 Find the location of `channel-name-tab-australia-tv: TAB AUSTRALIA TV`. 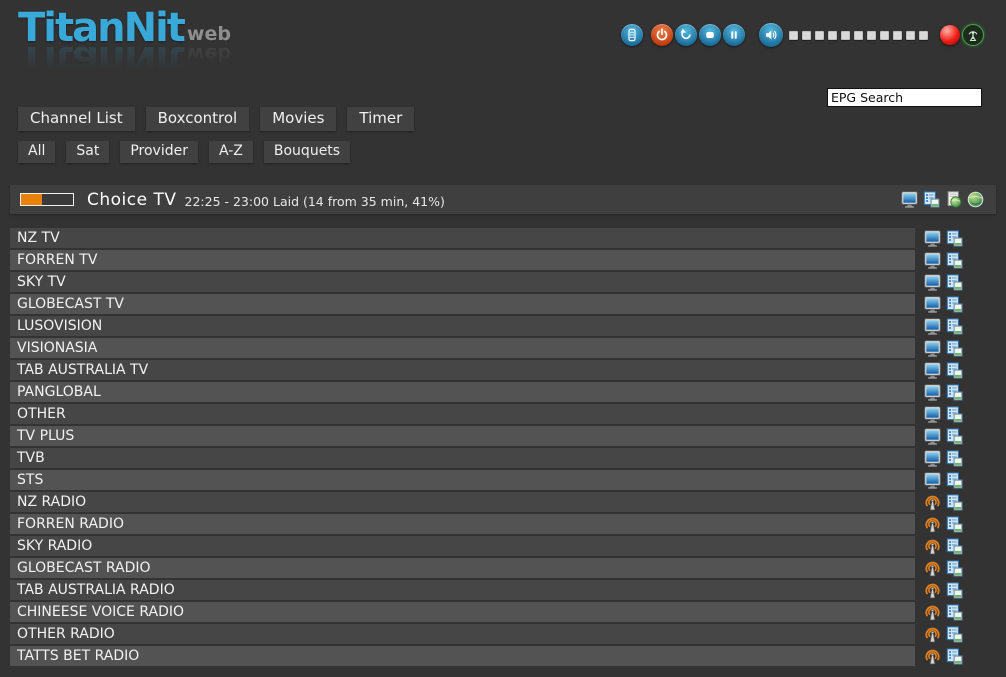

channel-name-tab-australia-tv: TAB AUSTRALIA TV is located at coordinates (462, 370).